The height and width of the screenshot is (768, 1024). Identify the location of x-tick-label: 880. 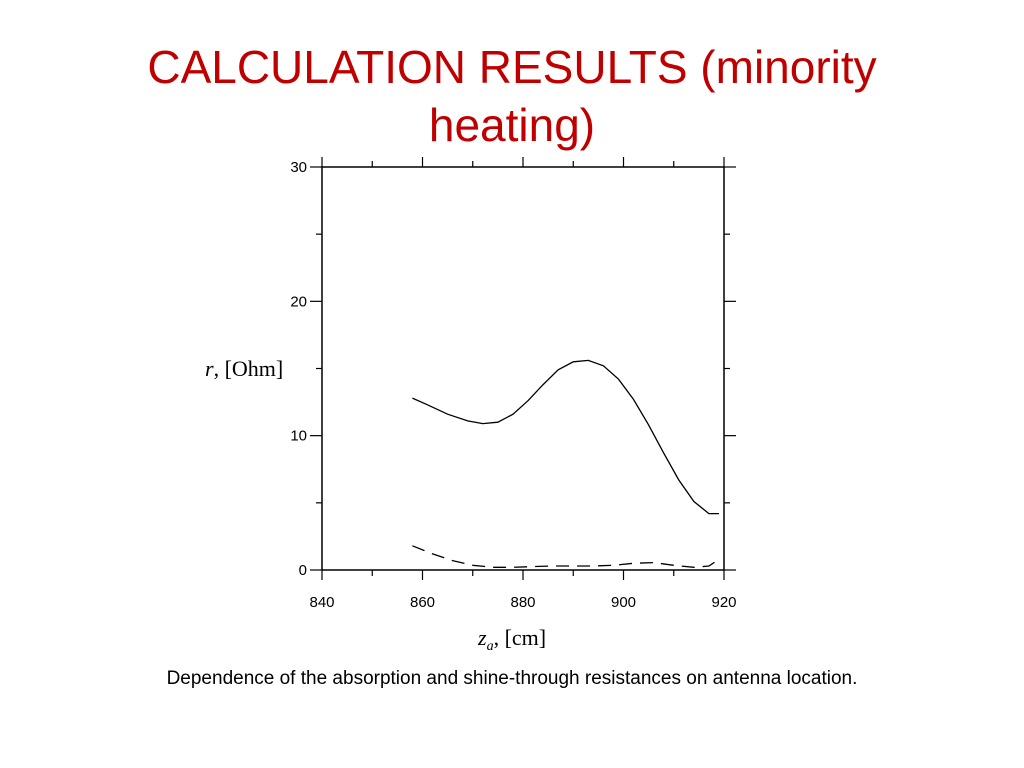
(522, 602).